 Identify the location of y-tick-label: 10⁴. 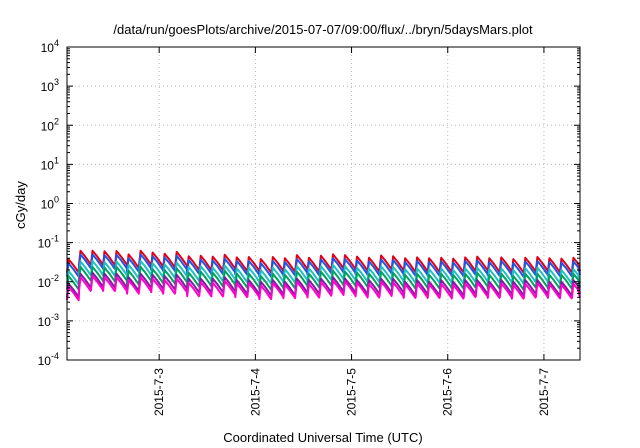
(50, 46).